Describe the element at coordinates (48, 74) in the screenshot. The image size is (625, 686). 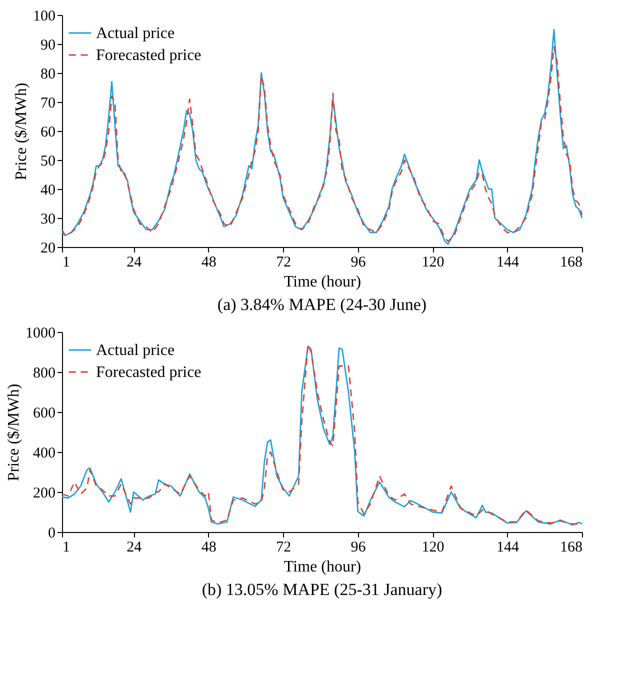
I see `y-tick-label: 80` at that location.